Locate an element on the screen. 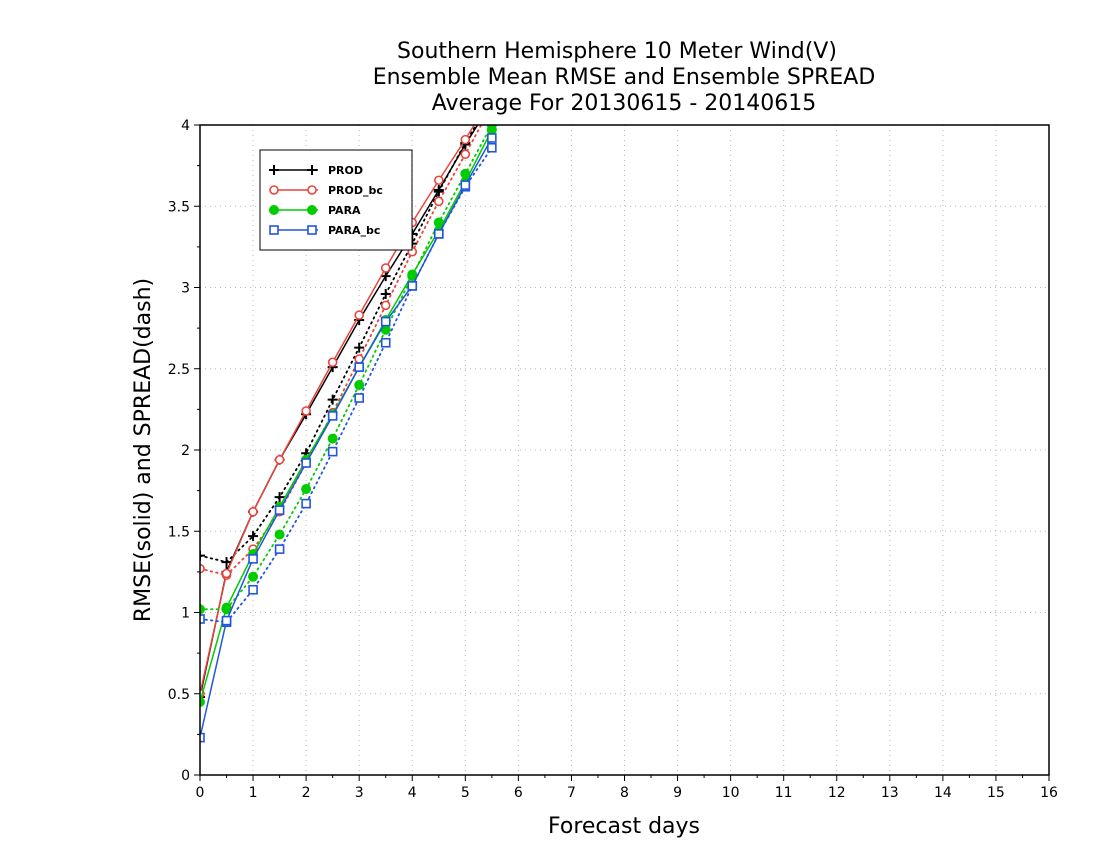 The height and width of the screenshot is (850, 1100). x-tick-label: 0 is located at coordinates (200, 793).